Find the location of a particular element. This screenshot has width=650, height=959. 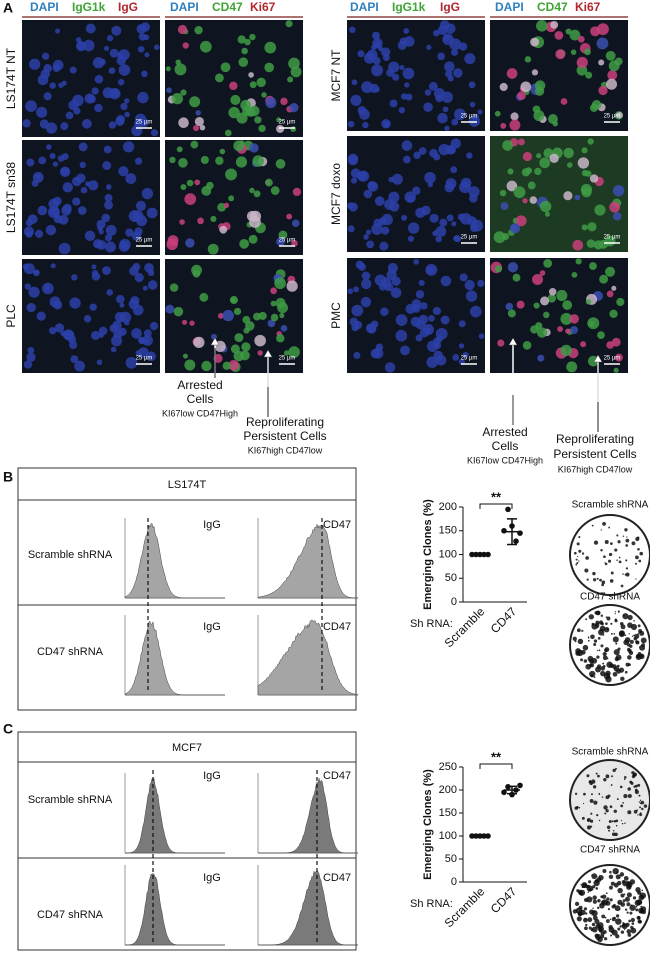

row-label: CD47 shRNA is located at coordinates (70, 652).